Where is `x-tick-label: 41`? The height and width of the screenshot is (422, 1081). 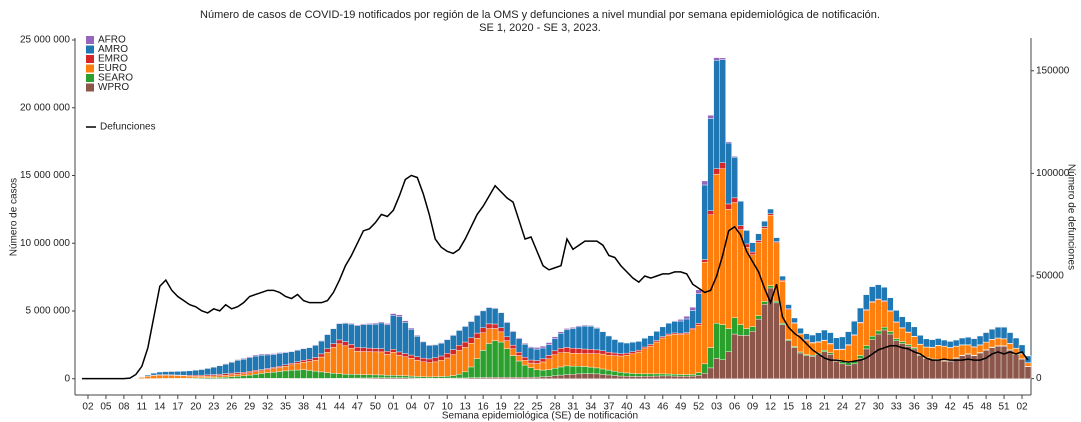
x-tick-label: 41 is located at coordinates (322, 407).